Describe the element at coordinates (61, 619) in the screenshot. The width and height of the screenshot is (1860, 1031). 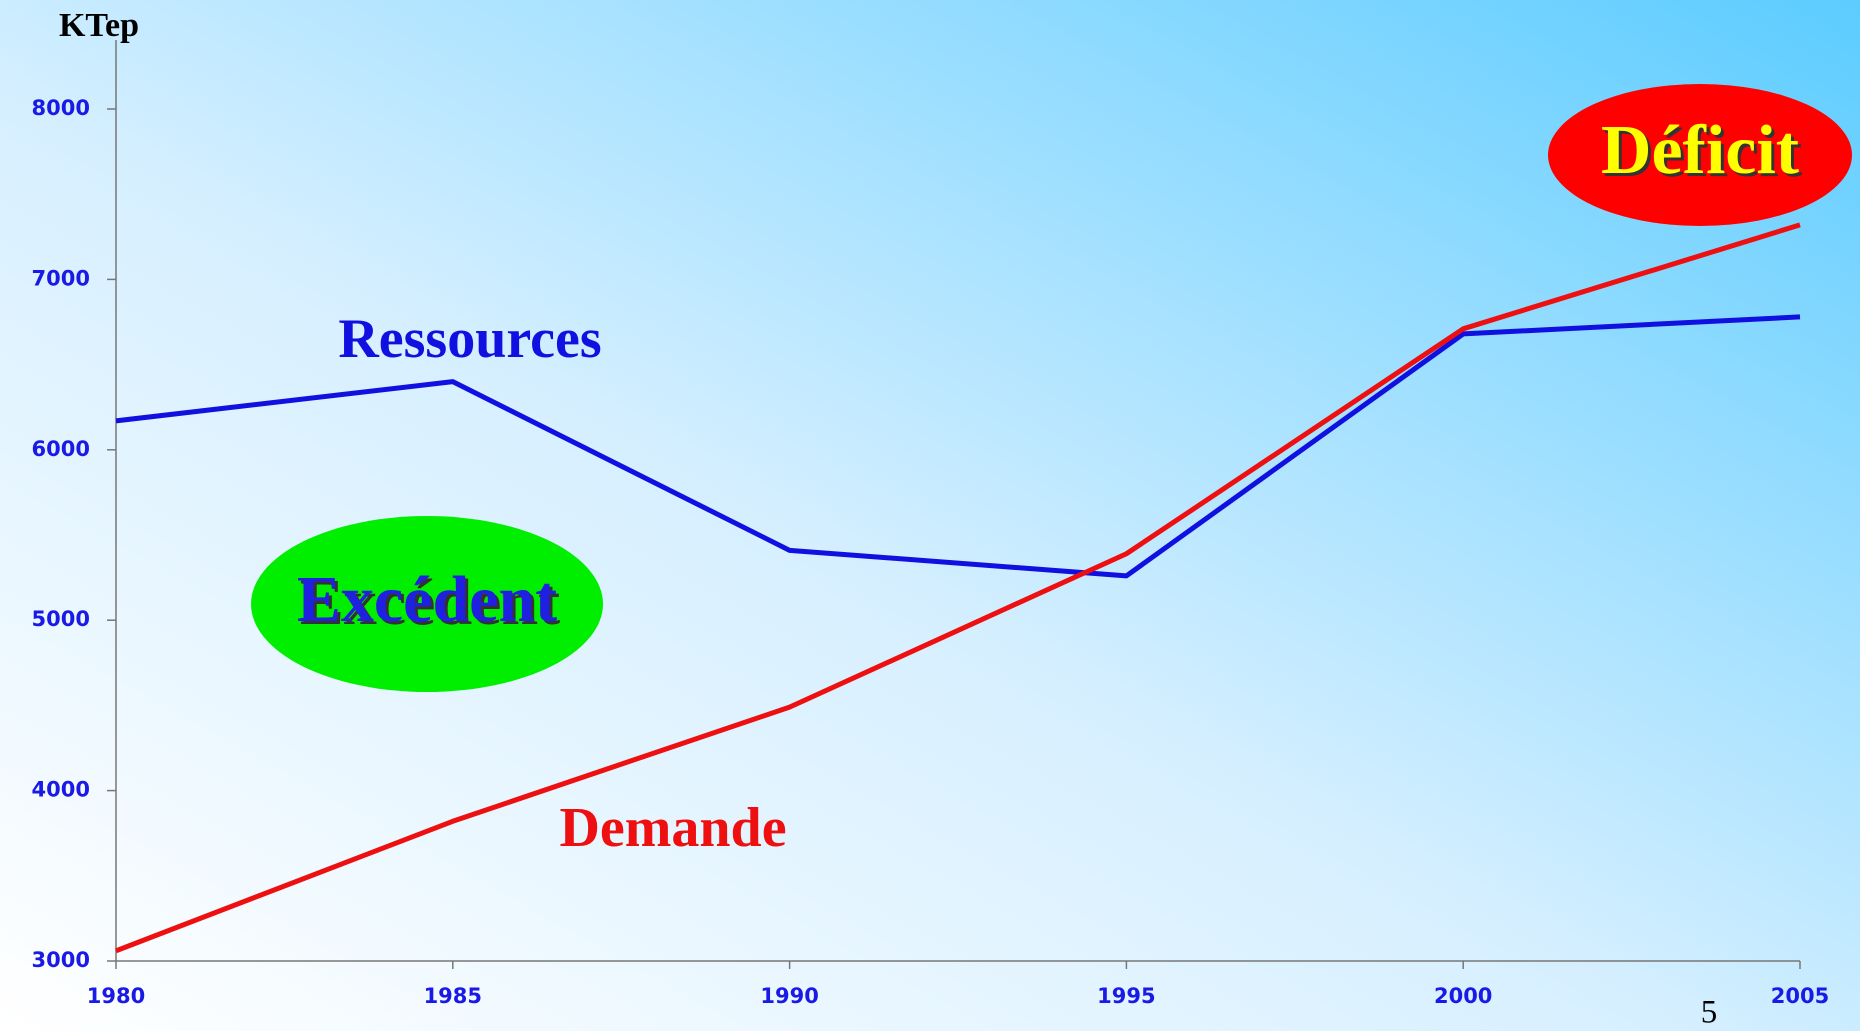
I see `y-tick-label: 5000` at that location.